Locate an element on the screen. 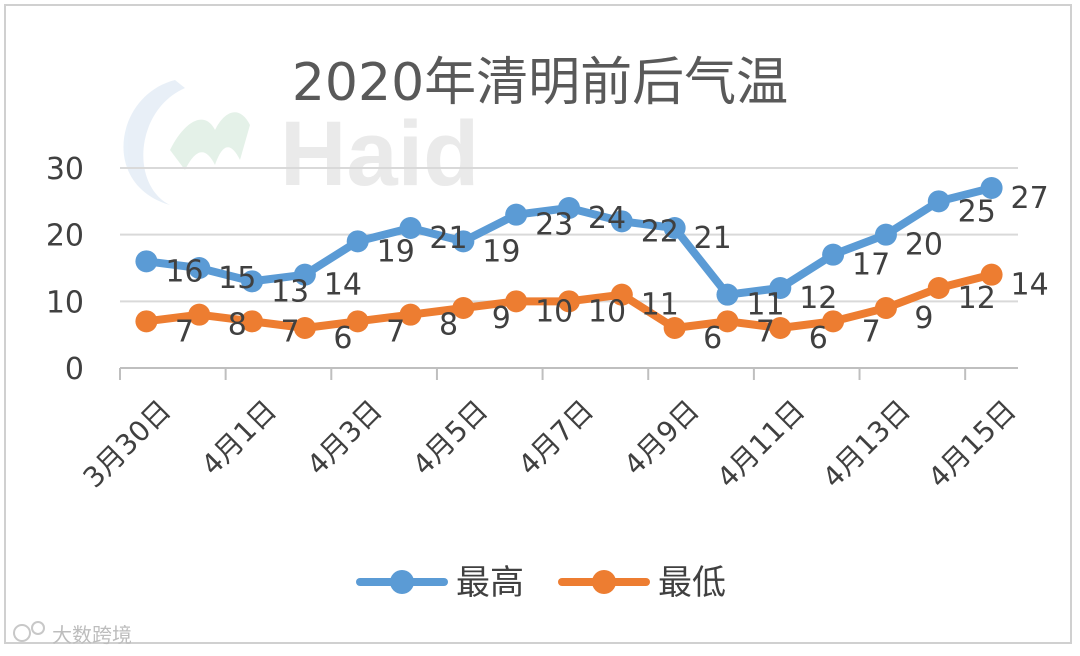  legend-label: 最低 is located at coordinates (692, 583).